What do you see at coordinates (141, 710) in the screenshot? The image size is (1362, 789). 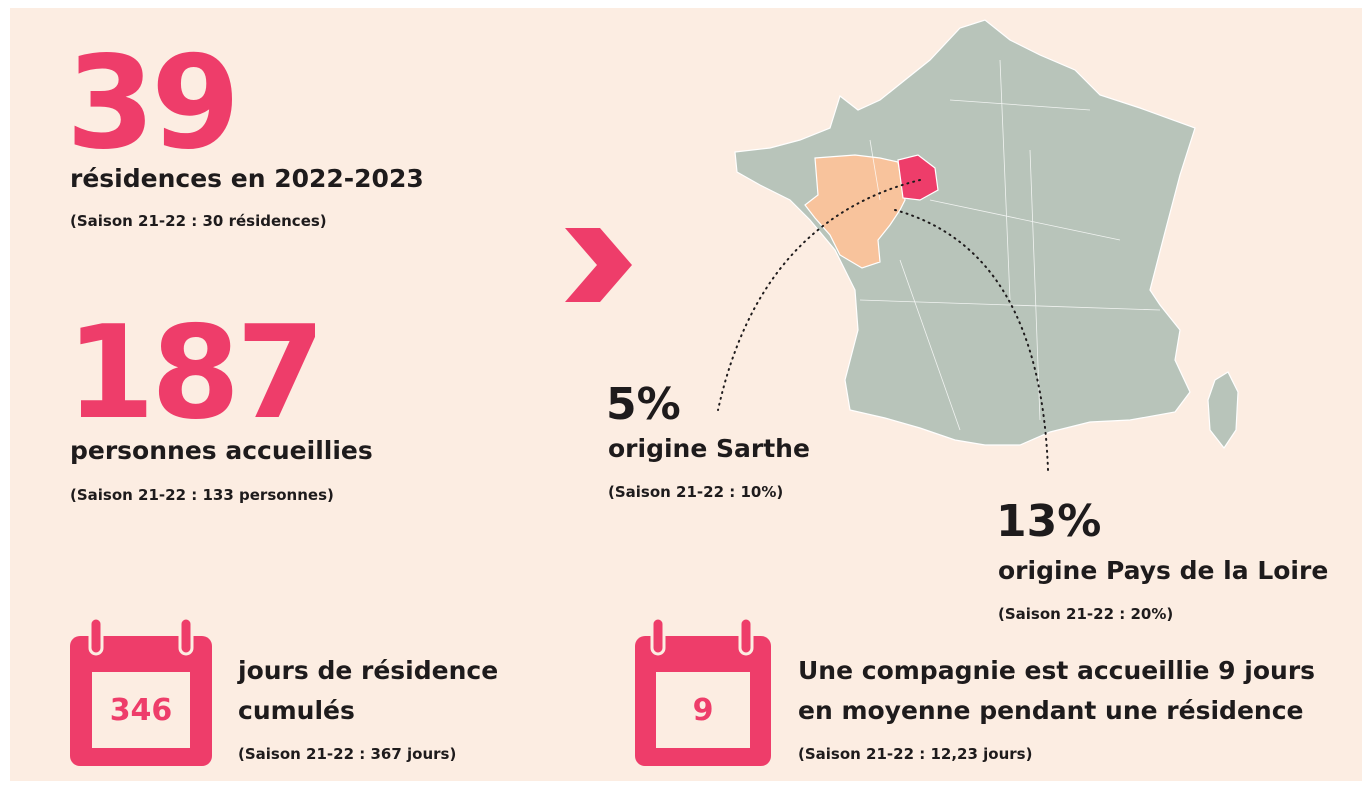 I see `calendar-number: 346` at bounding box center [141, 710].